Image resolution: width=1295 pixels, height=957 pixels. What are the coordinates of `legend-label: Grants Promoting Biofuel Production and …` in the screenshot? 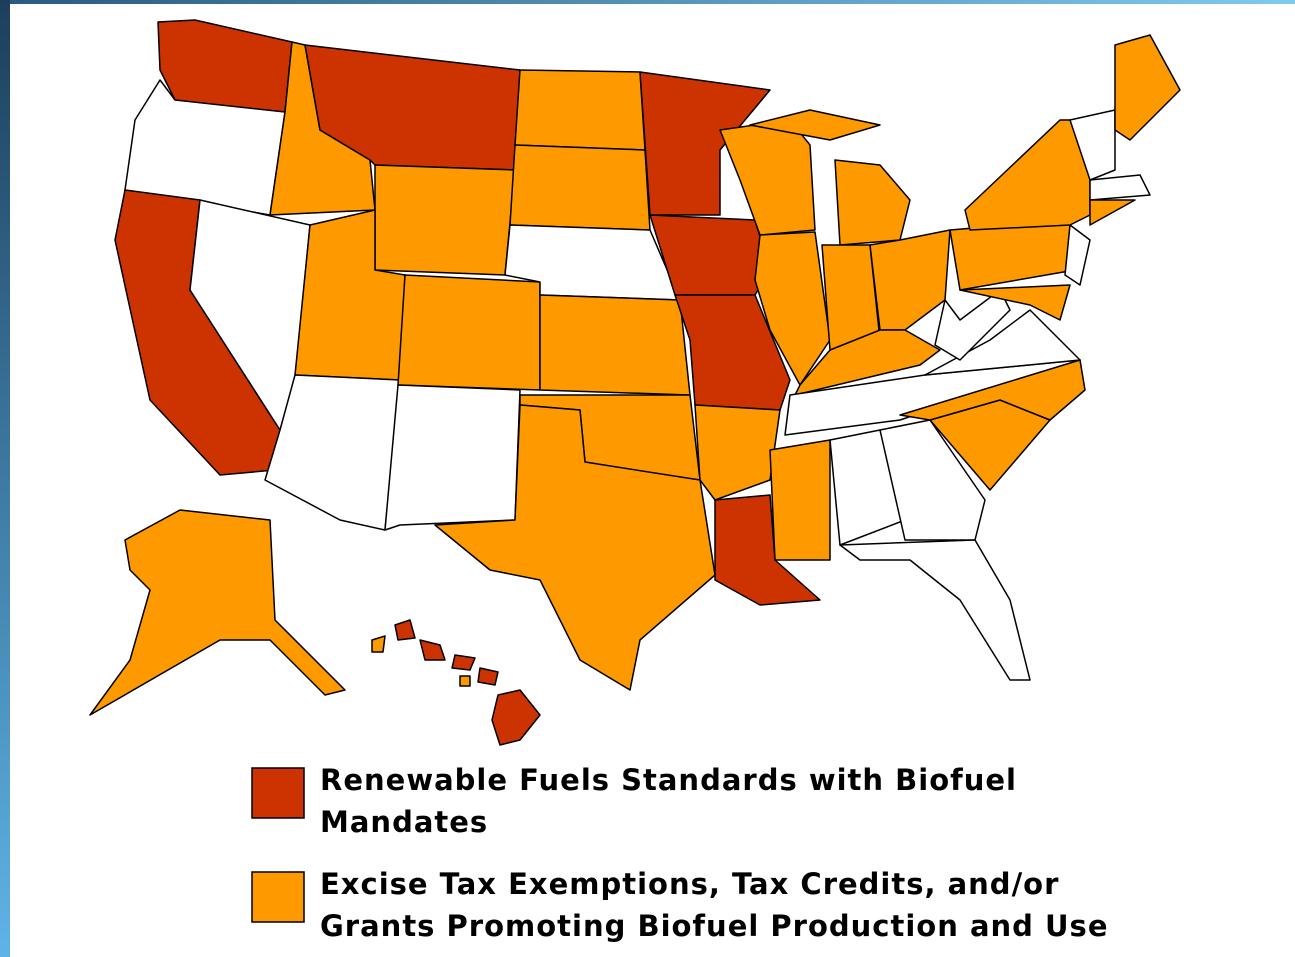 It's located at (714, 926).